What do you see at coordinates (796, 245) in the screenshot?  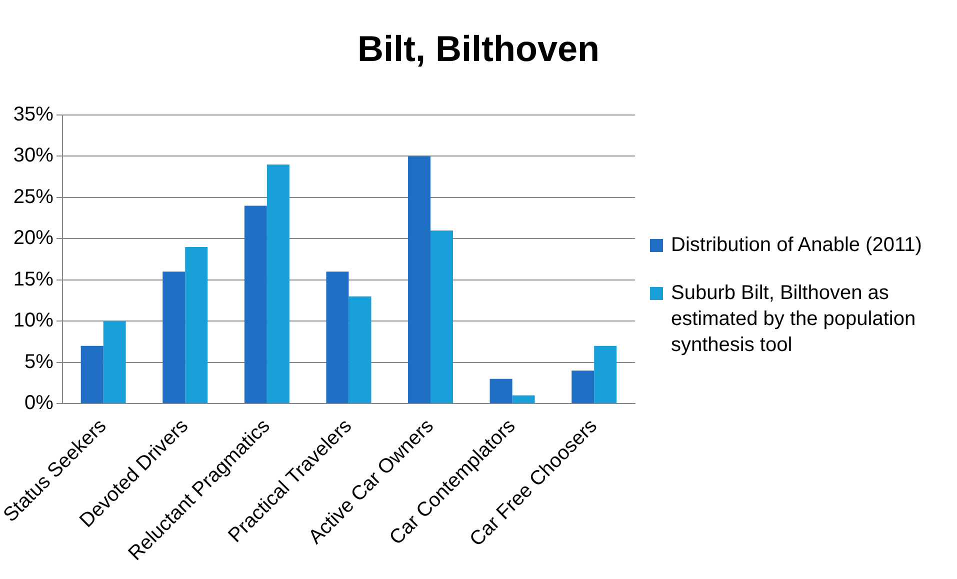 I see `legend-label: Distribution of Anable (2011)` at bounding box center [796, 245].